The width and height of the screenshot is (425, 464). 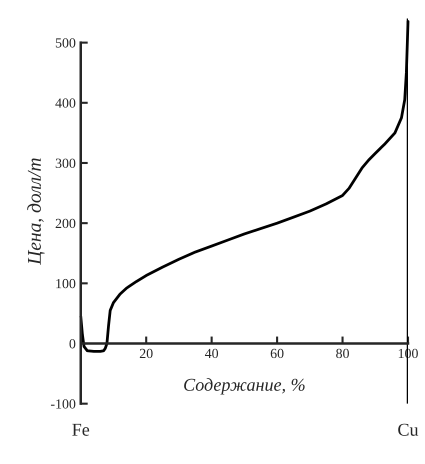 I want to click on x-tick-label: 40, so click(x=211, y=353).